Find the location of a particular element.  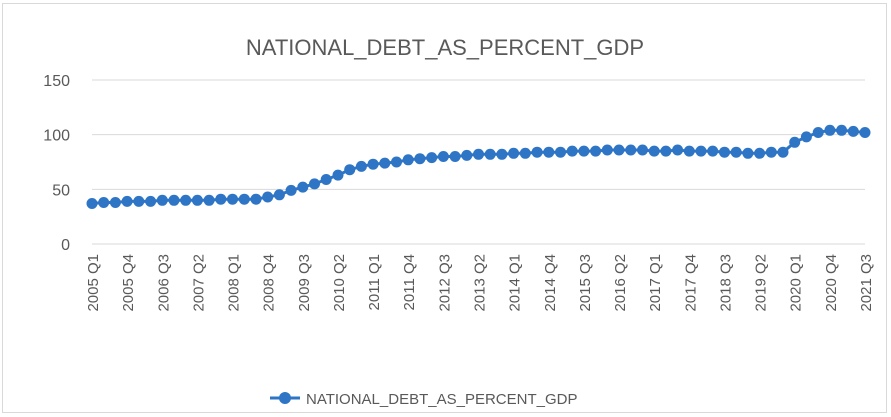

data-point-2009-Q2 is located at coordinates (291, 190).